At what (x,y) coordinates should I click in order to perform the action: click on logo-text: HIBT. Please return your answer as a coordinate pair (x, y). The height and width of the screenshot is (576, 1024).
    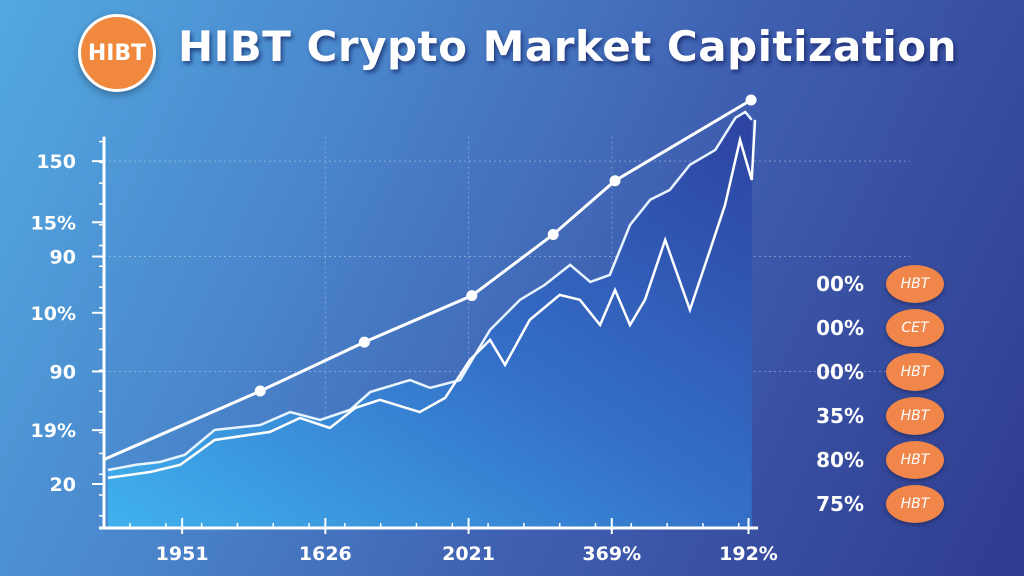
    Looking at the image, I should click on (117, 53).